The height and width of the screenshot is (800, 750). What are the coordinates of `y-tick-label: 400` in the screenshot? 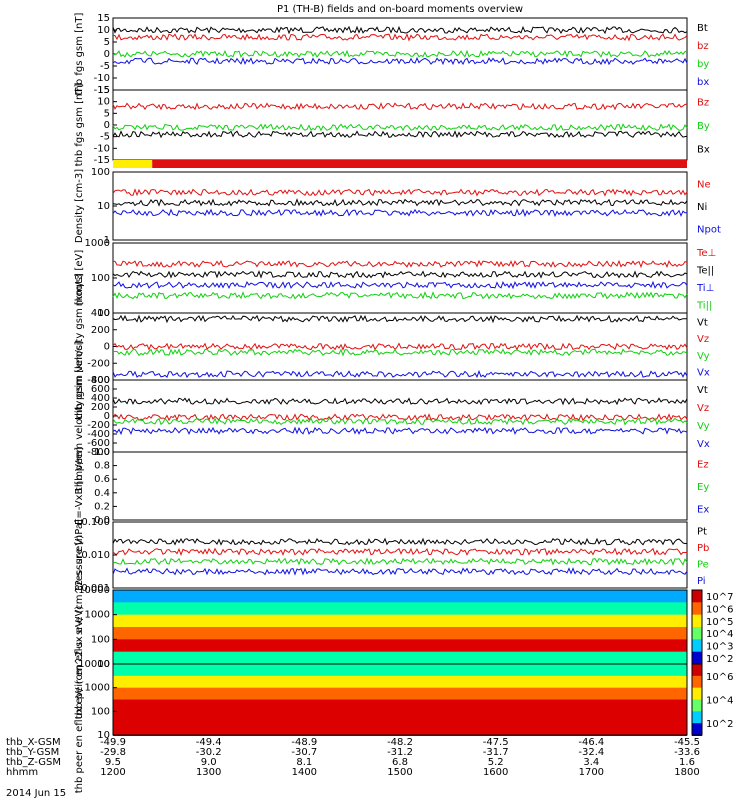 It's located at (100, 313).